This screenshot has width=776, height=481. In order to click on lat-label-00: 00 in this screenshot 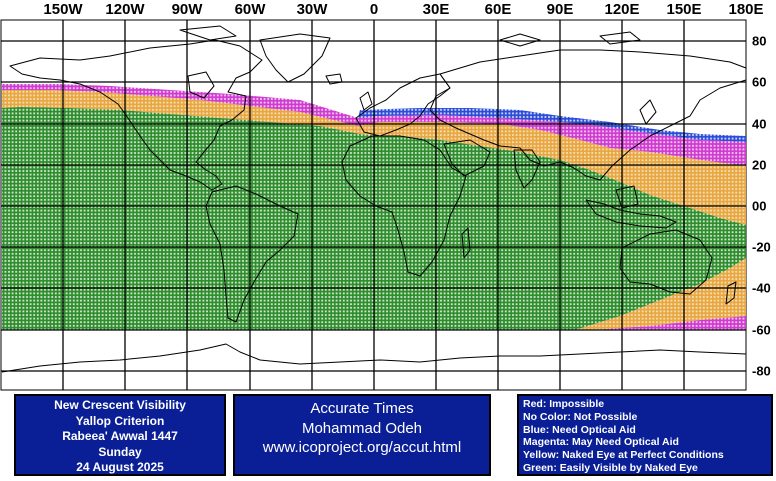, I will do `click(759, 206)`.